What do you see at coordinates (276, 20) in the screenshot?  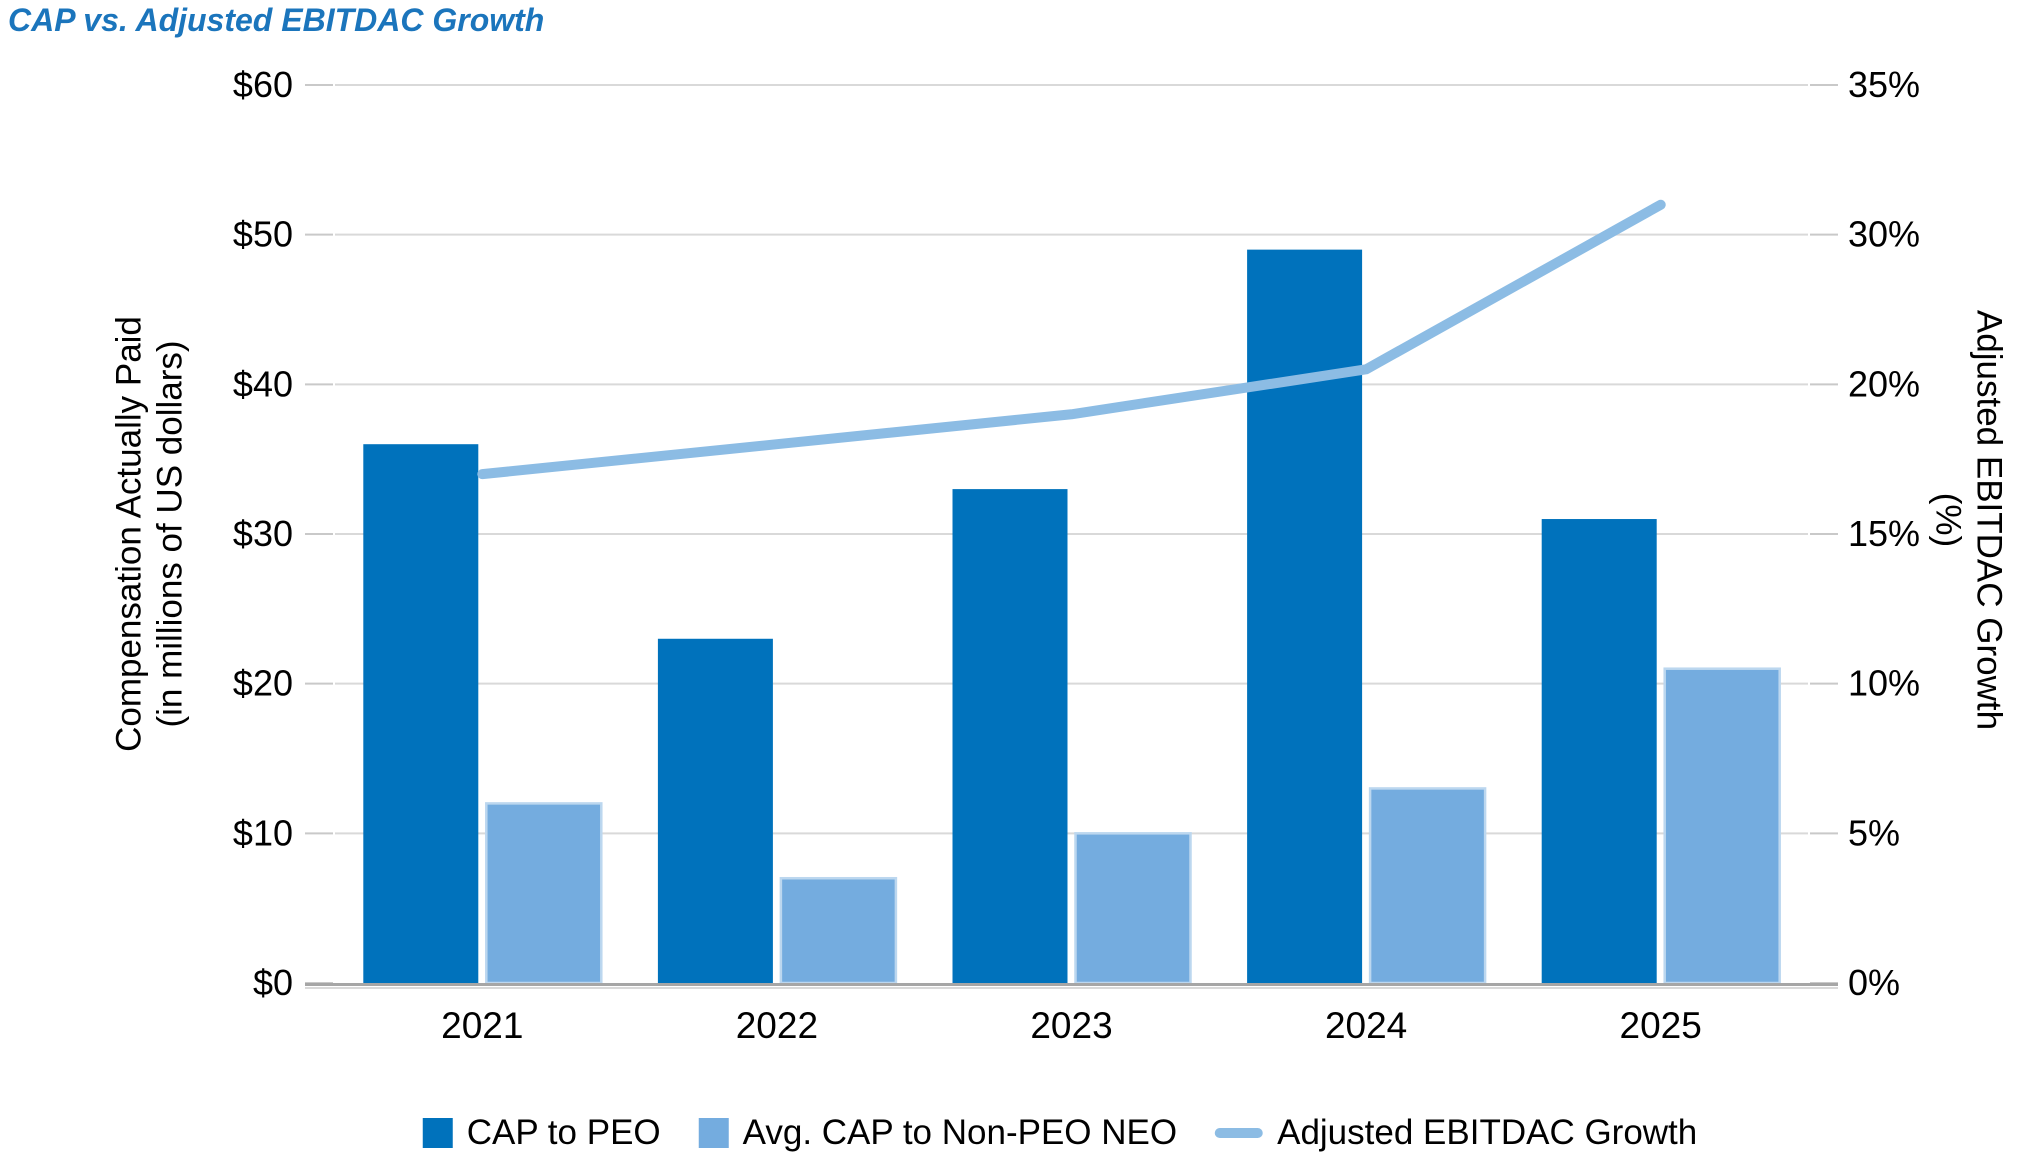 I see `chart-title: CAP vs. Adjusted EBITDAC Growth` at bounding box center [276, 20].